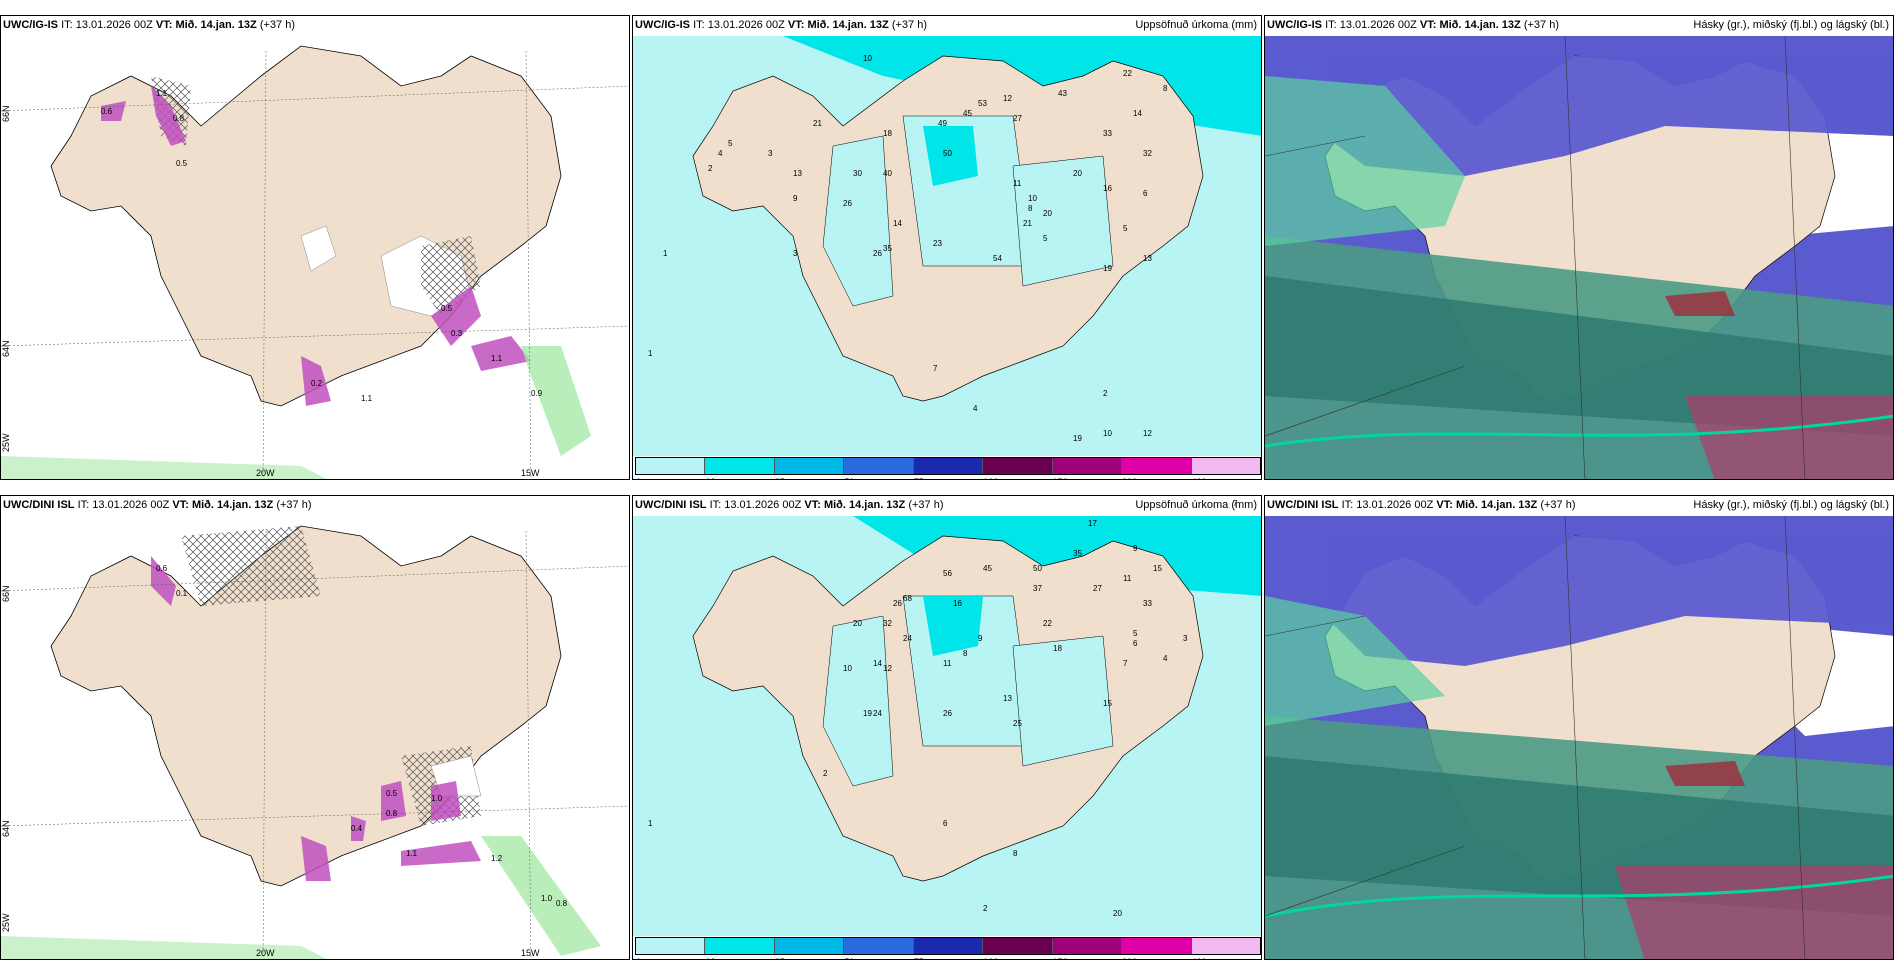 The width and height of the screenshot is (1900, 960). Describe the element at coordinates (849, 478) in the screenshot. I see `colorbar-tick-label: 50` at that location.